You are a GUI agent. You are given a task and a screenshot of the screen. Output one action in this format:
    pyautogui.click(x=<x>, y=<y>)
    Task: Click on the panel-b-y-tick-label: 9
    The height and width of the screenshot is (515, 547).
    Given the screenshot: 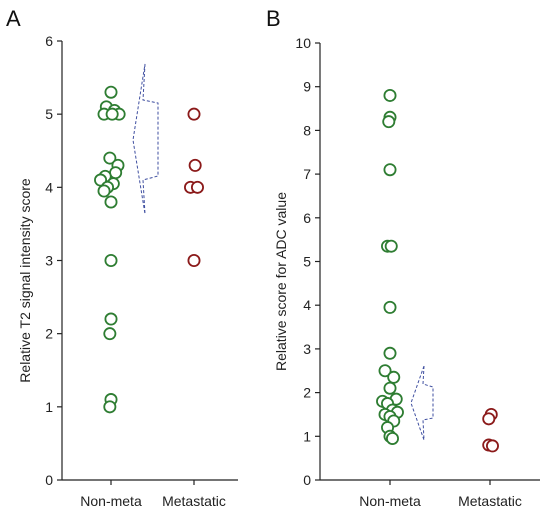 What is the action you would take?
    pyautogui.click(x=307, y=87)
    